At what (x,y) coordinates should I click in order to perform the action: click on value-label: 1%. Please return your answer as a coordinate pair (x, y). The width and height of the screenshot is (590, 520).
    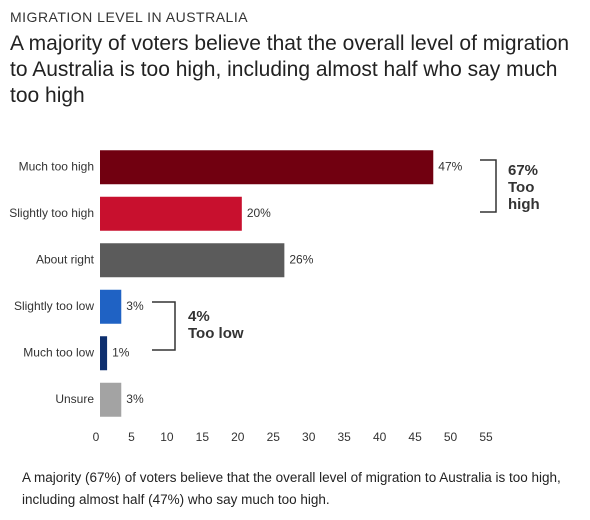
    Looking at the image, I should click on (121, 352).